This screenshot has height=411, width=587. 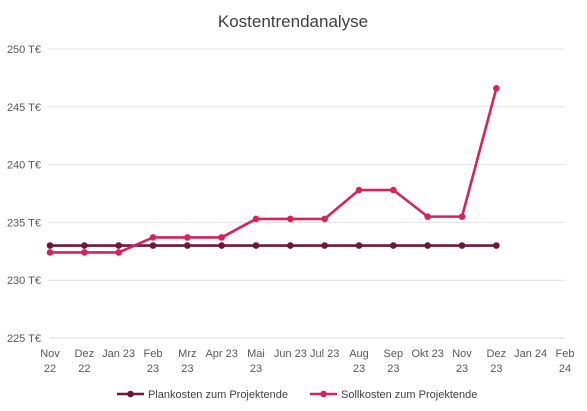 I want to click on legend-label: Sollkosten zum Projektende, so click(x=409, y=395).